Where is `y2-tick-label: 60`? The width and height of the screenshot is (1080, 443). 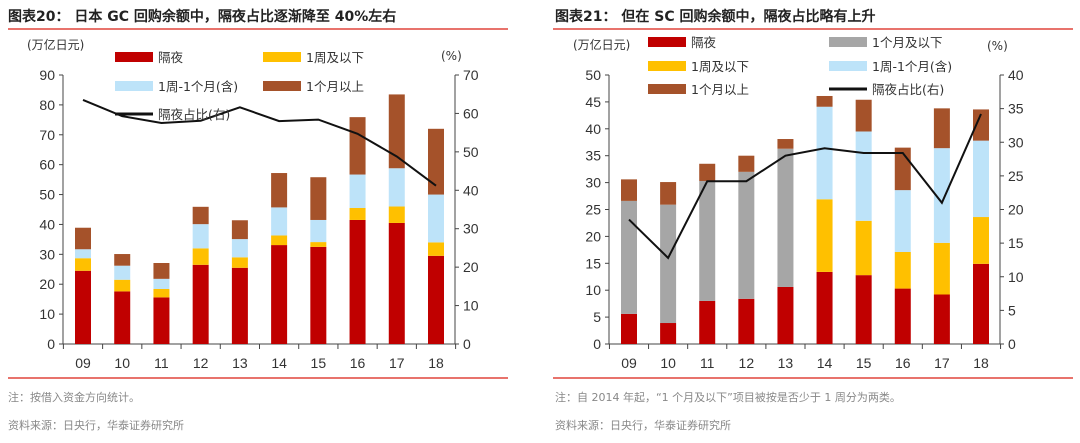
y2-tick-label: 60 is located at coordinates (471, 113).